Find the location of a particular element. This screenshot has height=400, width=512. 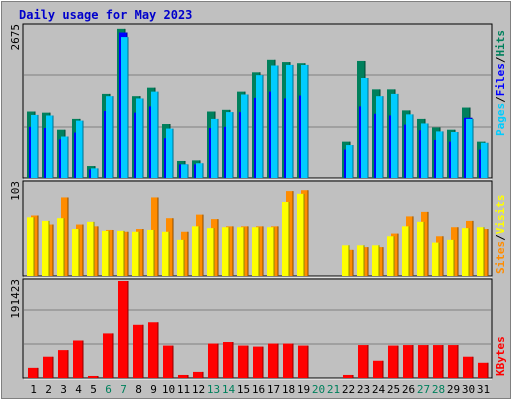

legend-sites-visits: Sites/Visits is located at coordinates (500, 235).